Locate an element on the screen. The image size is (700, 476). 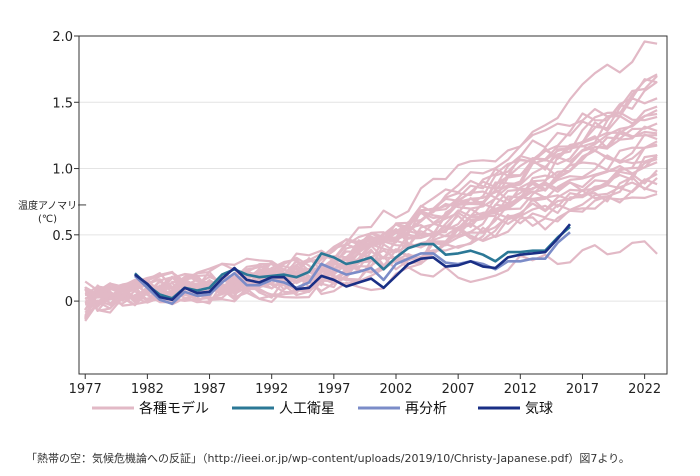
x-tick-label: 2012 is located at coordinates (520, 389).